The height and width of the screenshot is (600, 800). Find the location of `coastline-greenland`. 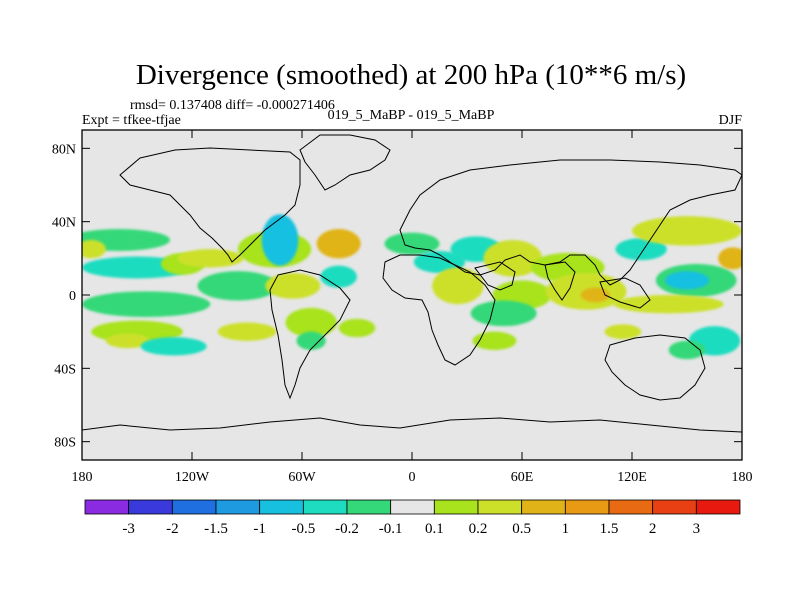

coastline-greenland is located at coordinates (345, 162).